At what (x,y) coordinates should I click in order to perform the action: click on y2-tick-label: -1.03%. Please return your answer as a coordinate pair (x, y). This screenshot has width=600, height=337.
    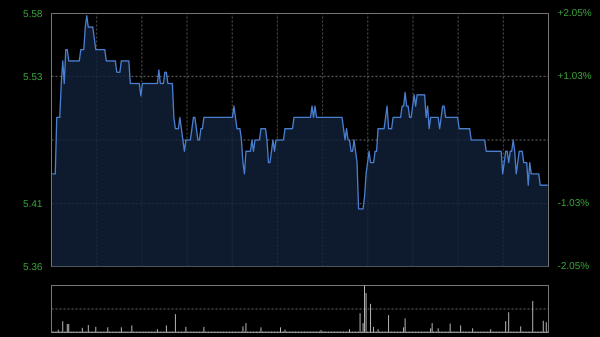
    Looking at the image, I should click on (574, 204).